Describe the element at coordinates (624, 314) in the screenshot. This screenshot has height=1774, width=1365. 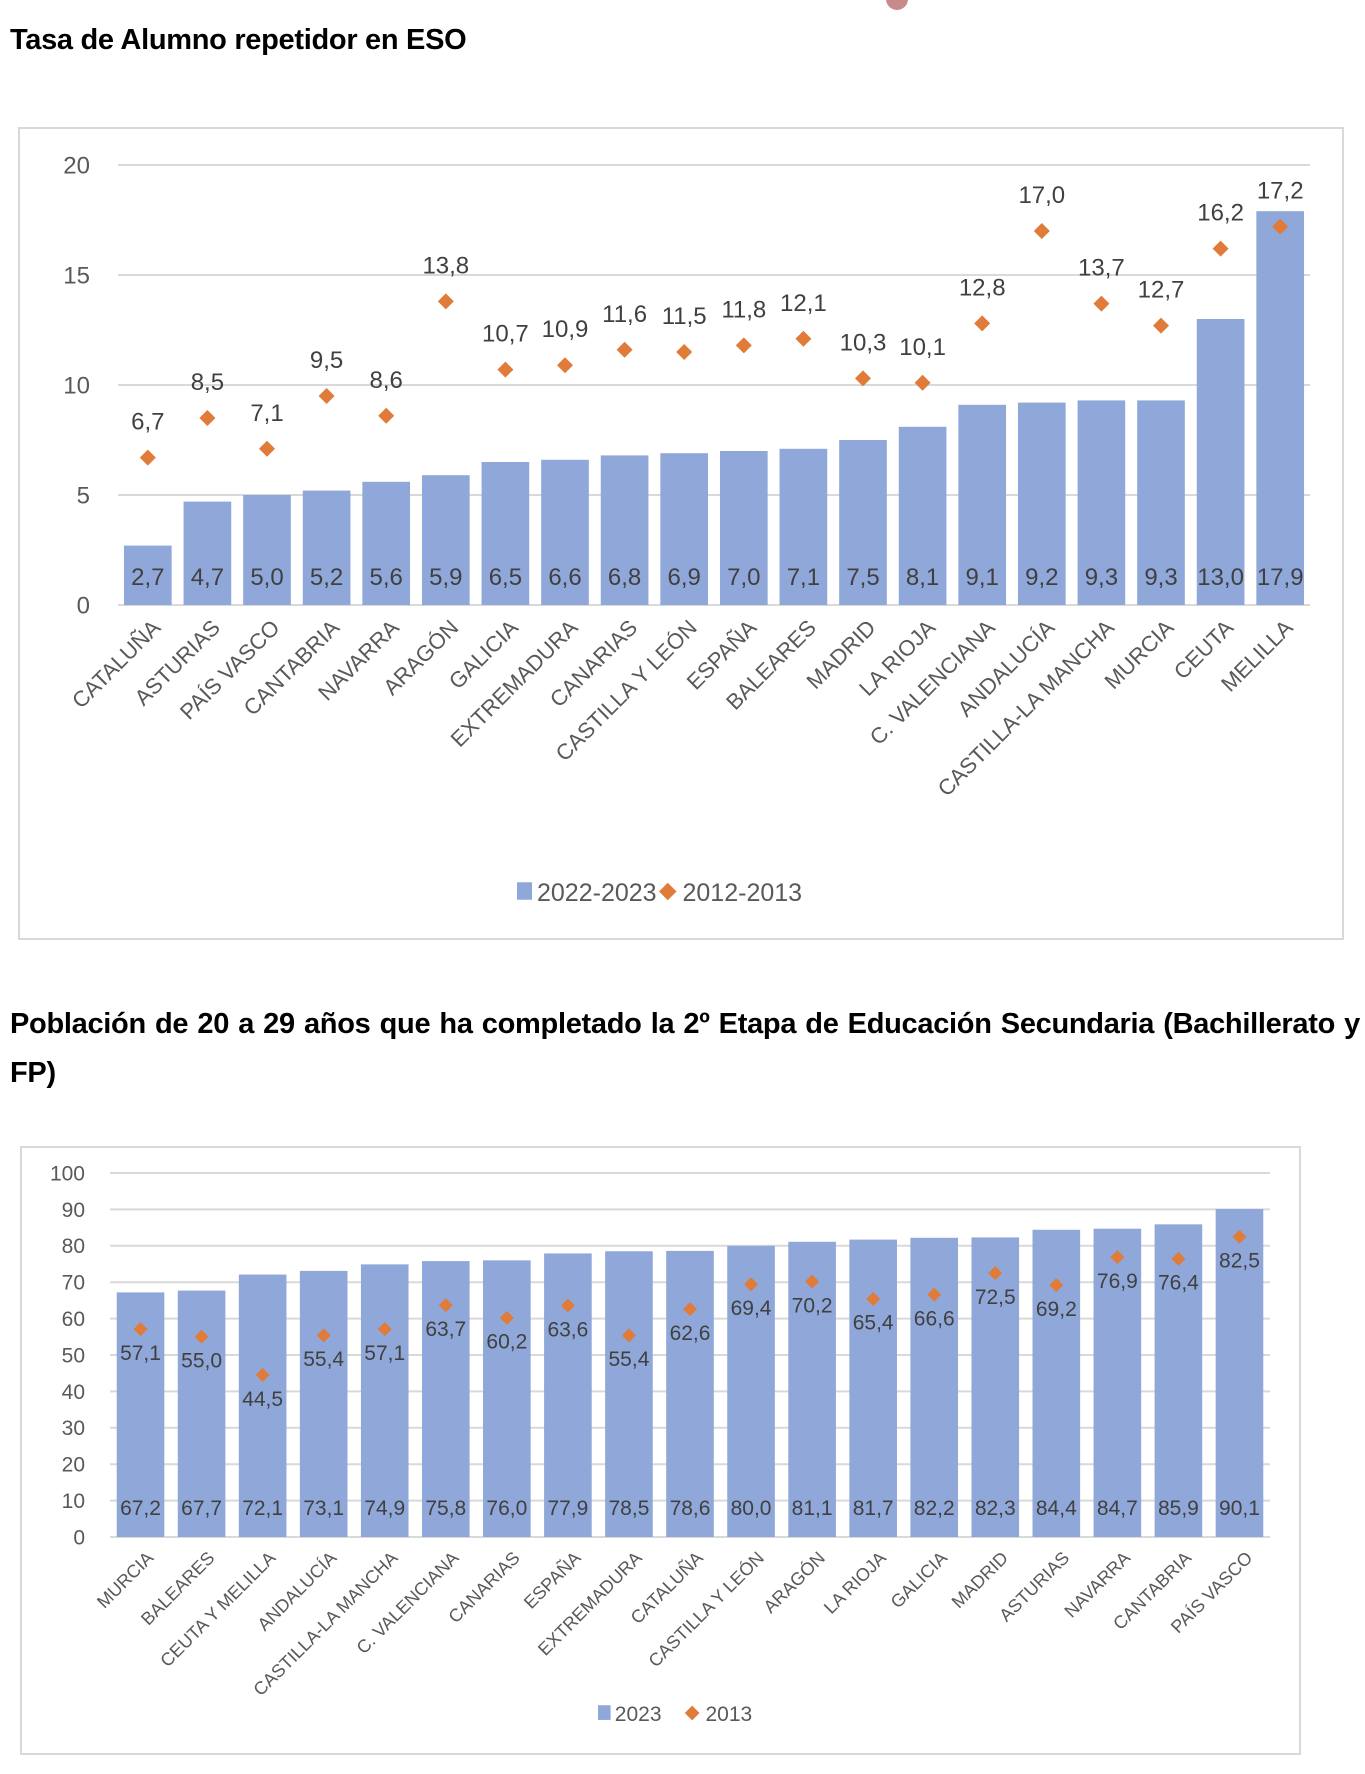
I see `marker-value-label: 11,6` at that location.